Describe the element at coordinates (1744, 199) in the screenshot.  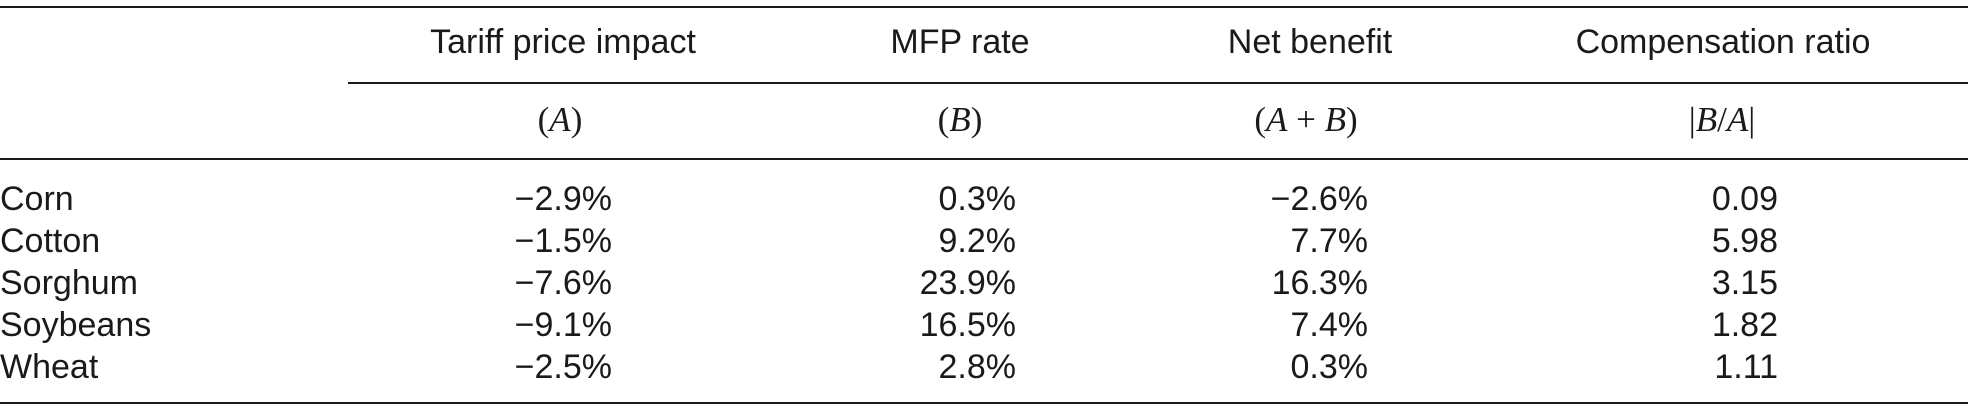
I see `cell-corn-ratio: 0.09` at that location.